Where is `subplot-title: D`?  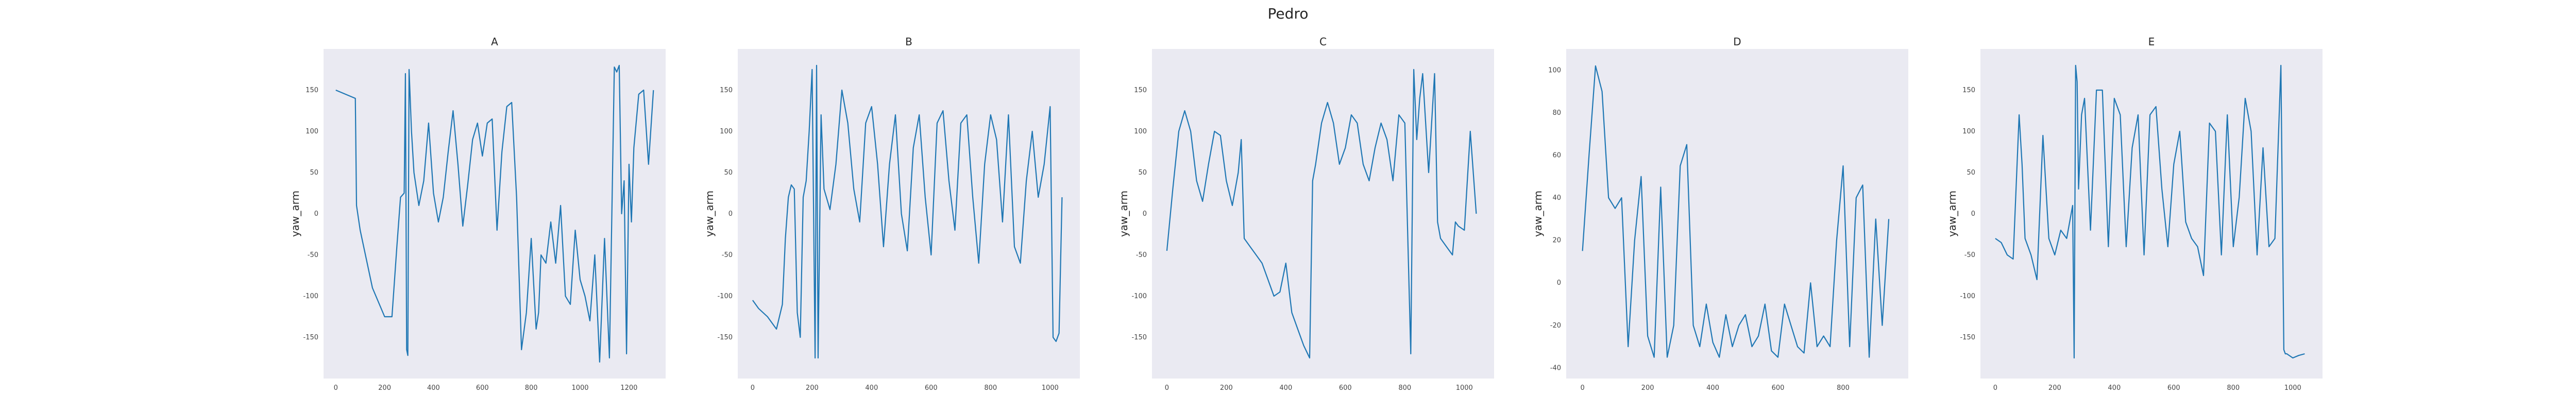 subplot-title: D is located at coordinates (1737, 42).